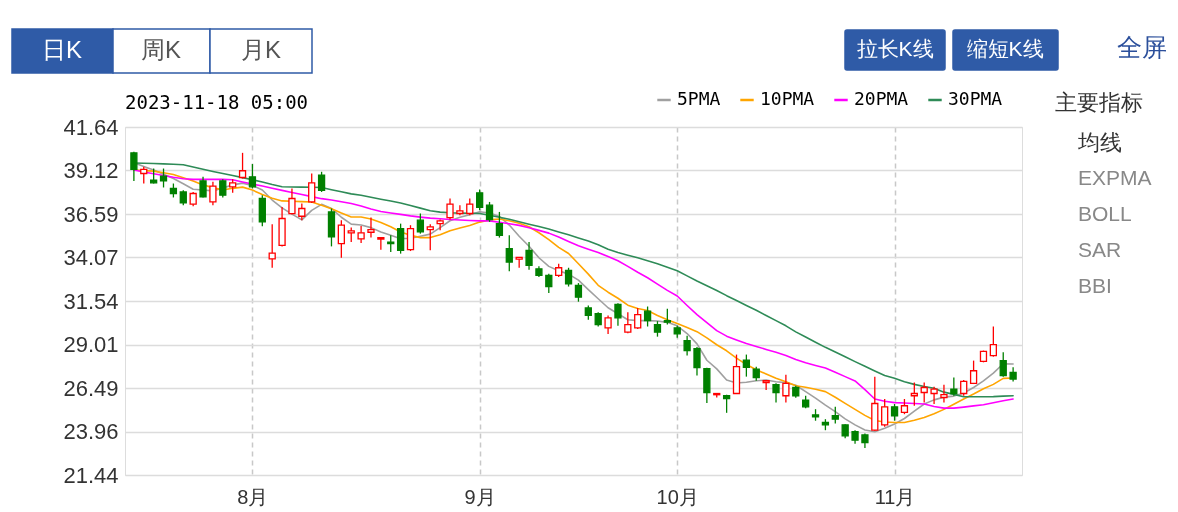  I want to click on y-tick-label: 21.44, so click(91, 475).